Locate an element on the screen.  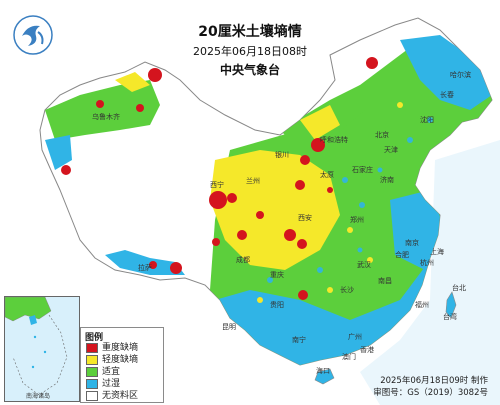
legend-item-severe: 重度缺墒 is located at coordinates (112, 348).